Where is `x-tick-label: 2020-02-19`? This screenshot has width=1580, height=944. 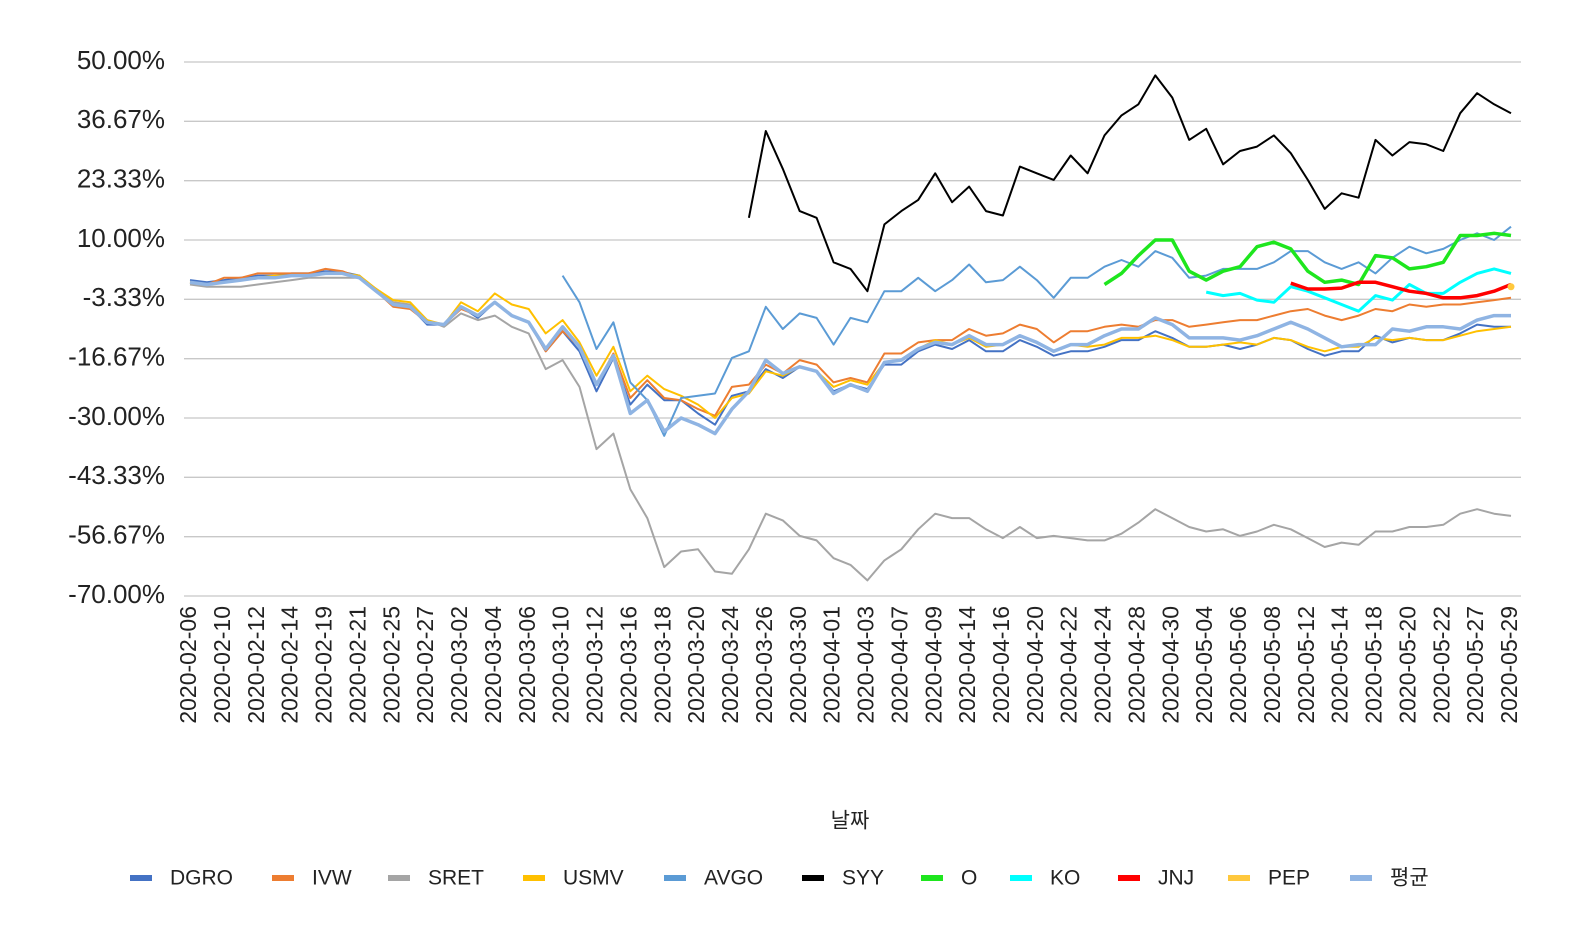
x-tick-label: 2020-02-19 is located at coordinates (324, 665).